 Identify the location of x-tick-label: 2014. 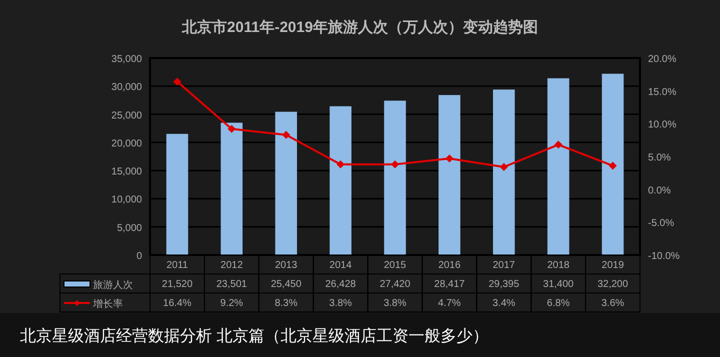
(340, 265).